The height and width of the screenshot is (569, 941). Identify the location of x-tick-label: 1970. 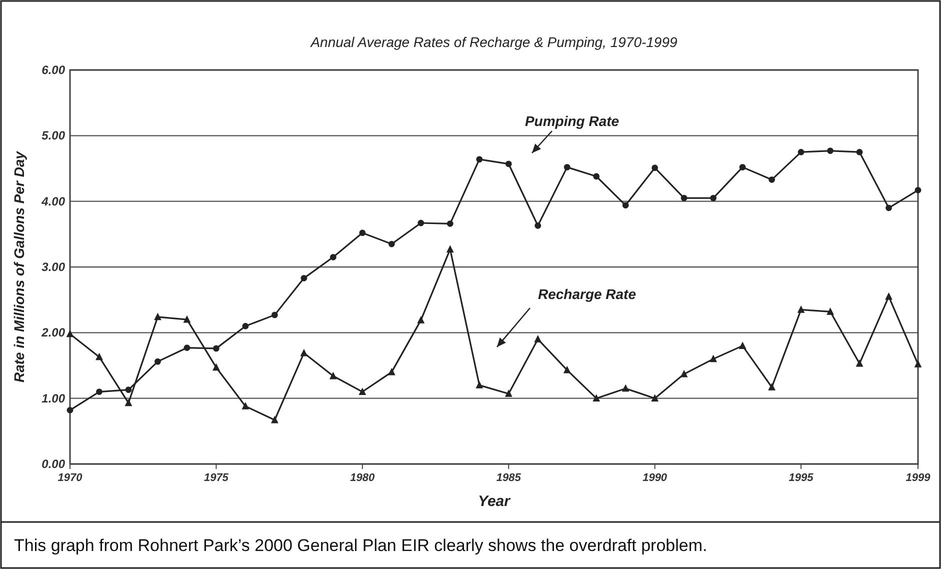
(71, 478).